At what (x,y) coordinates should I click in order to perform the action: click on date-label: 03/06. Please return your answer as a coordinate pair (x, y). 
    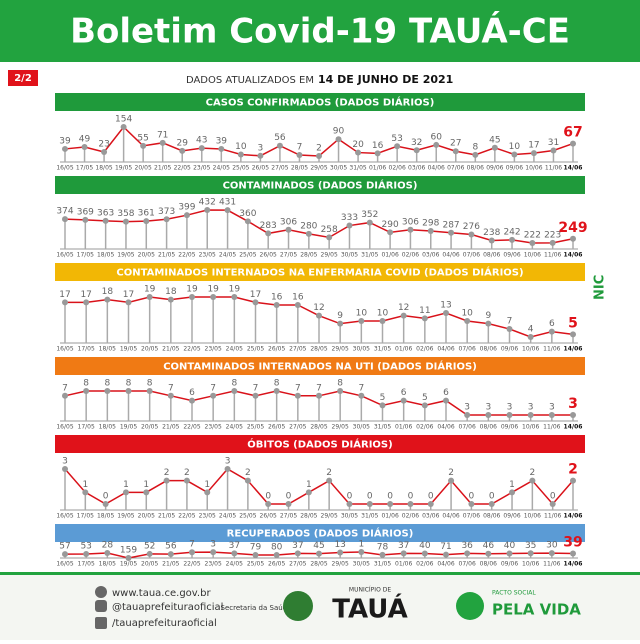
    Looking at the image, I should click on (416, 168).